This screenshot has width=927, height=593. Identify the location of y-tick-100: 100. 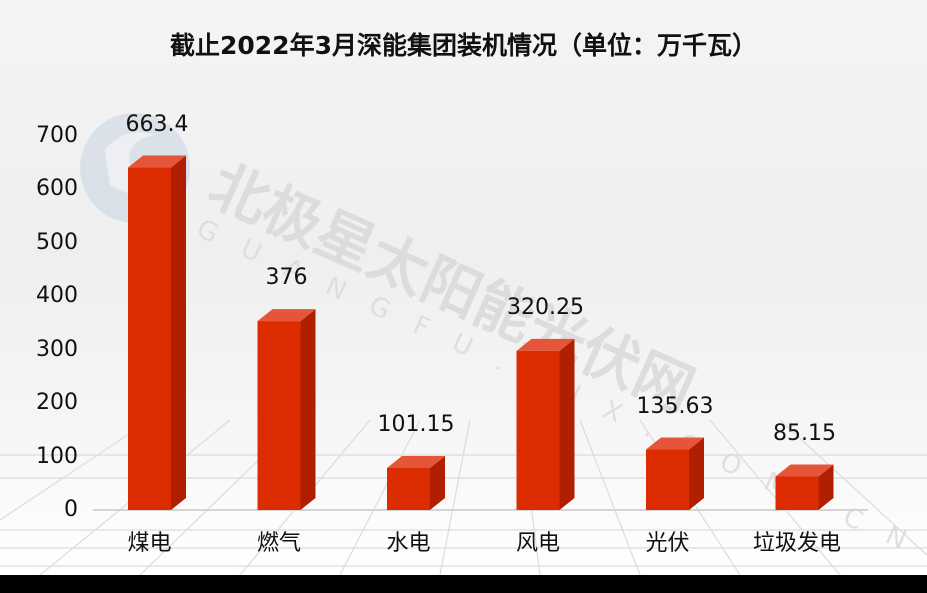
(57, 456).